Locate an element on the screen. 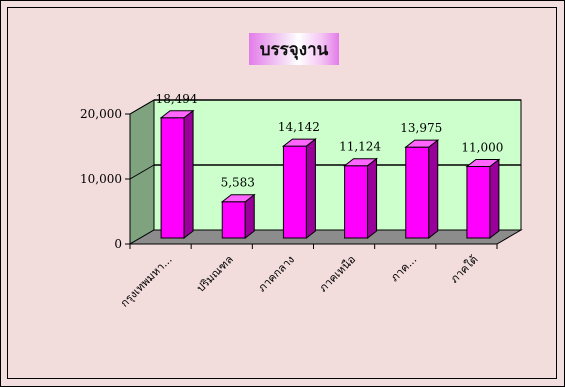 The image size is (565, 387). data-label: 11,124 is located at coordinates (360, 147).